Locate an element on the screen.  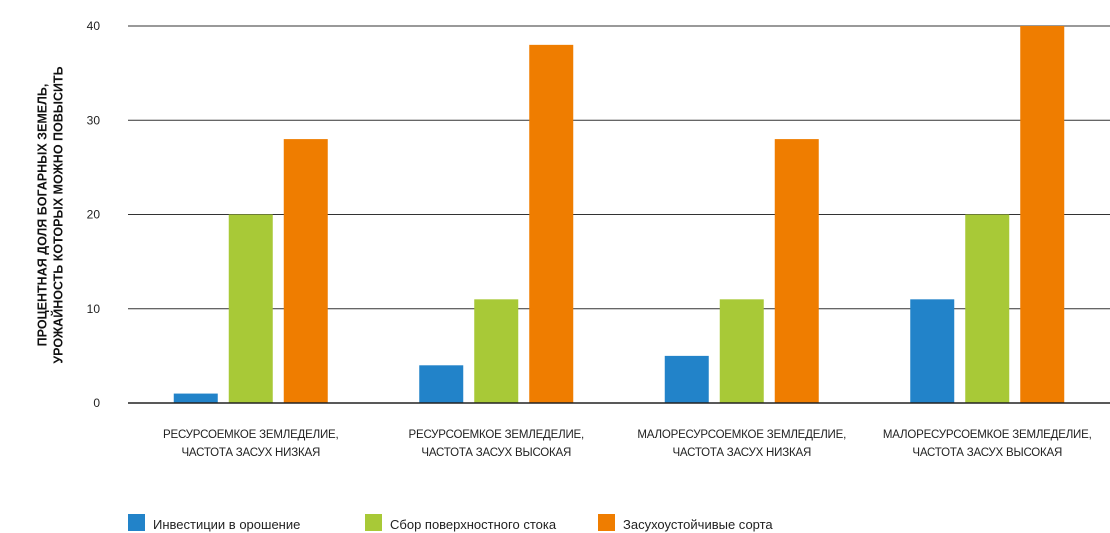
y-axis-title: УРОЖАЙНОСТЬ КОТОРЫХ МОЖНО ПОВЫСИТЬ is located at coordinates (57, 214).